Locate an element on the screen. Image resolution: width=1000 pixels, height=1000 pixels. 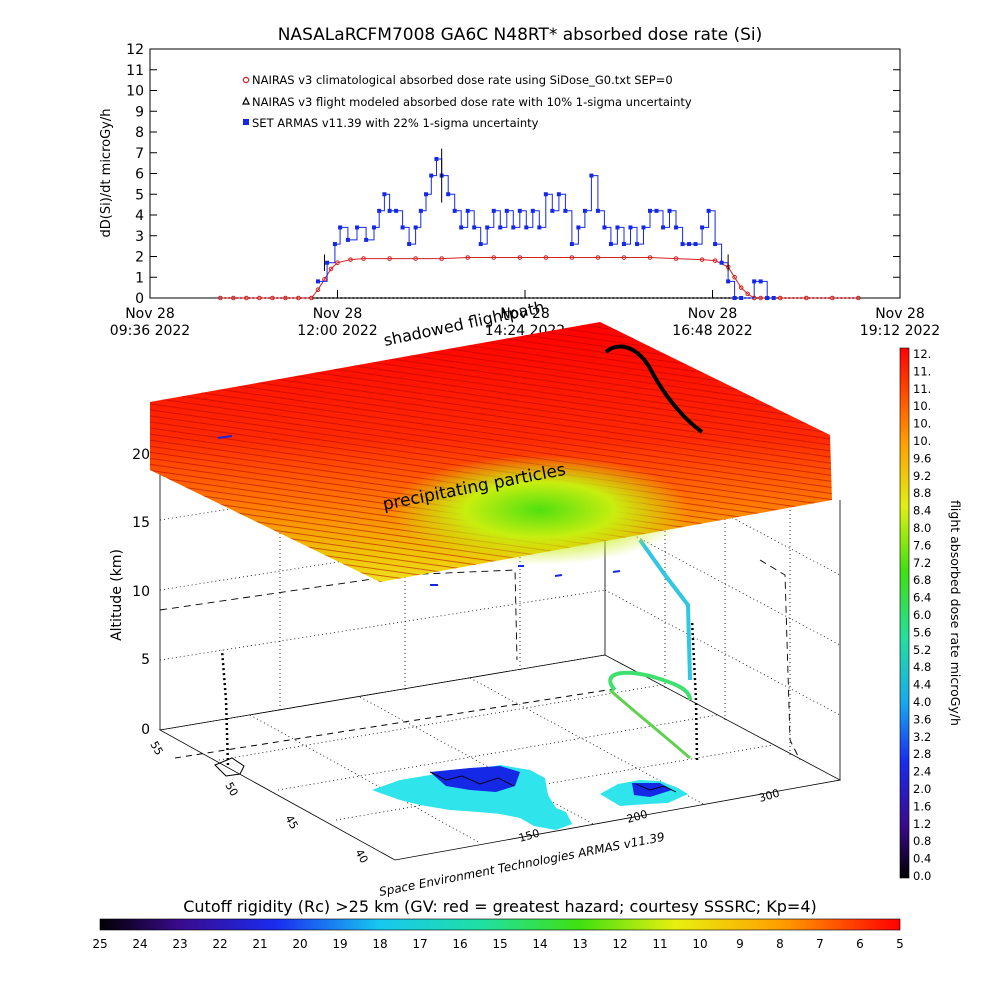
altitude-trace-back is located at coordinates (338, 615).